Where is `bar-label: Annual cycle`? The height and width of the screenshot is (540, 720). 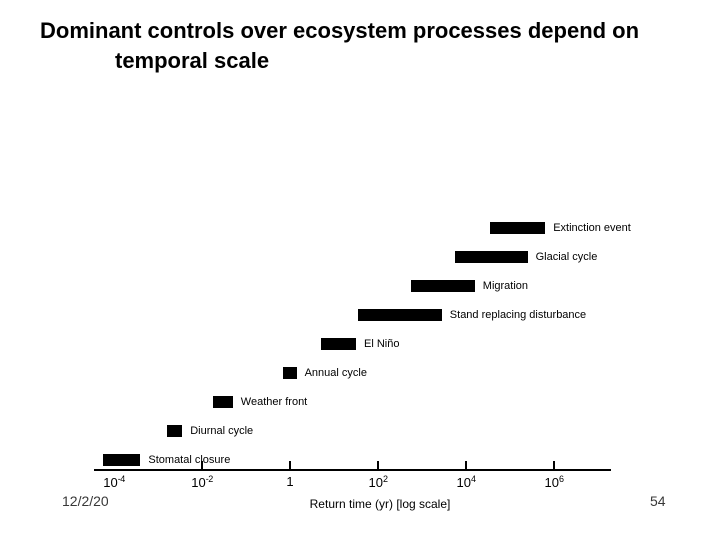
bar-label: Annual cycle is located at coordinates (335, 373).